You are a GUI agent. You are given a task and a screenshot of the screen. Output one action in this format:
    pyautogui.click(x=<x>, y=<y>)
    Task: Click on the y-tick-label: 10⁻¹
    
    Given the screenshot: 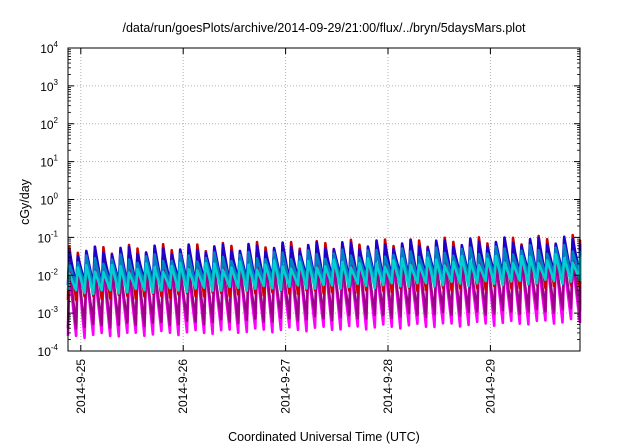 What is the action you would take?
    pyautogui.click(x=48, y=237)
    